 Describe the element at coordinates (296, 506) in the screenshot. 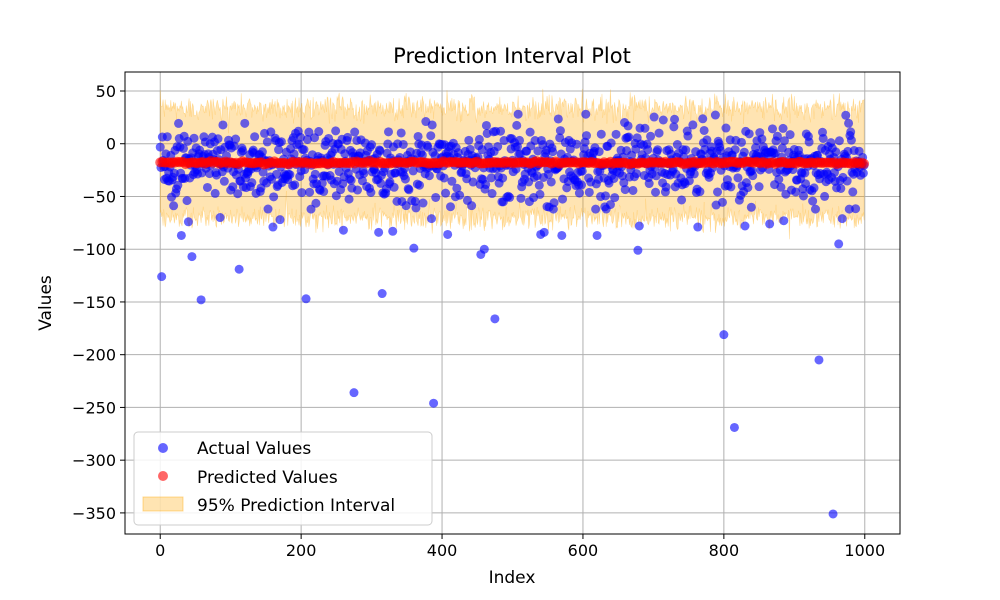

I see `legend-interval-label: 95% Prediction Interval` at that location.